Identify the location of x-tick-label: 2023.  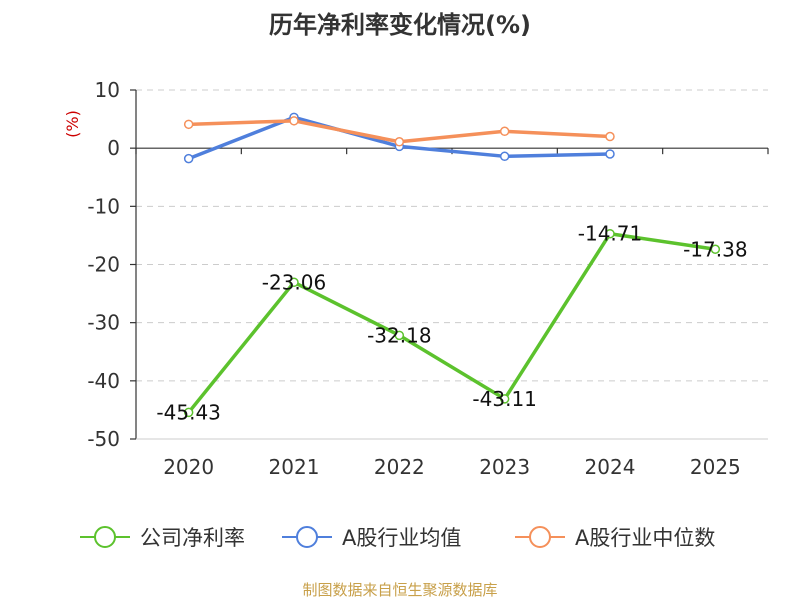
(504, 467).